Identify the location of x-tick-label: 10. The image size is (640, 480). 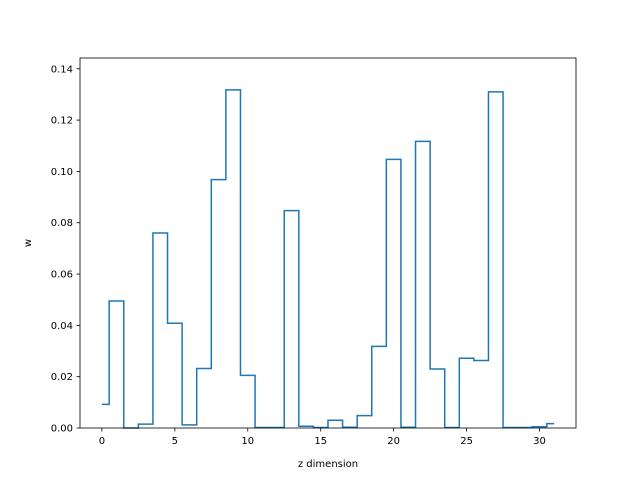
(247, 441).